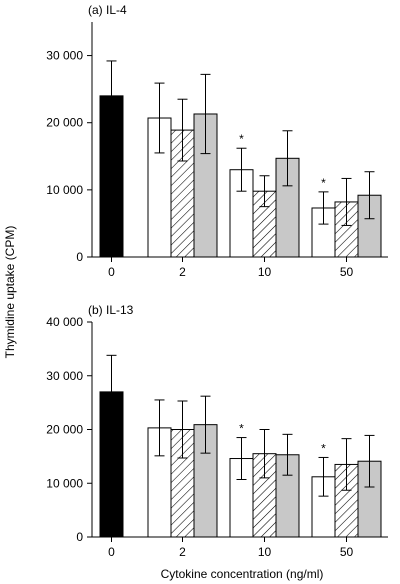 This screenshot has width=400, height=584. What do you see at coordinates (10, 292) in the screenshot?
I see `y-axis-title: Thymidine uptake (CPM)` at bounding box center [10, 292].